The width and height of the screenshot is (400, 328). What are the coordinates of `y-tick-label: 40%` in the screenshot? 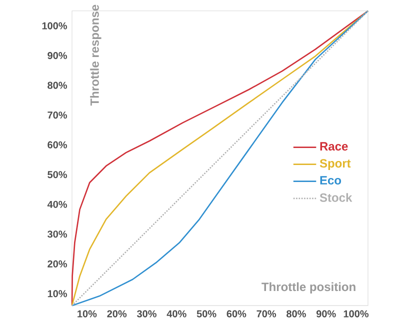 It's located at (57, 204).